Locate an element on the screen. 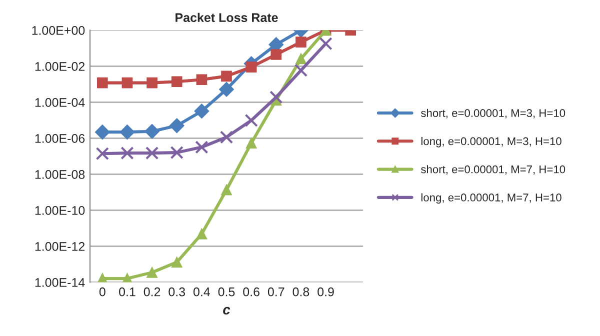  x-tick-label: 0 is located at coordinates (102, 291).